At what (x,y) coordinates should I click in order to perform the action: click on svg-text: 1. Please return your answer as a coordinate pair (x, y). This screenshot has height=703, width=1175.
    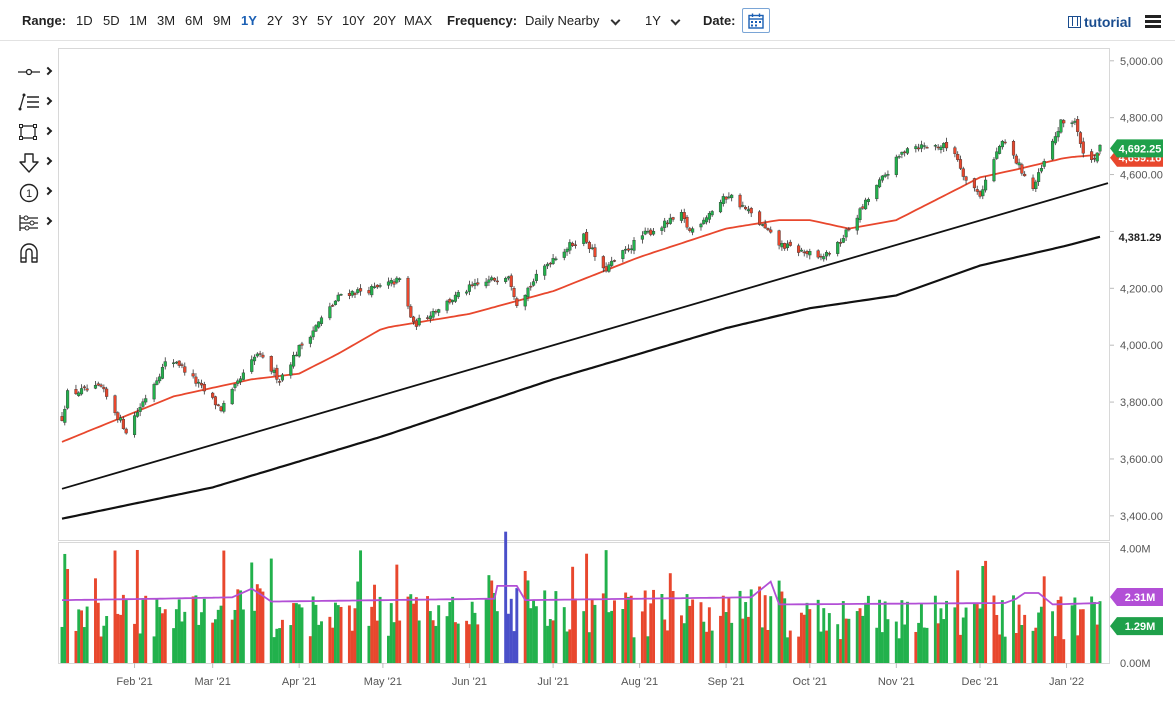
    Looking at the image, I should click on (29, 194).